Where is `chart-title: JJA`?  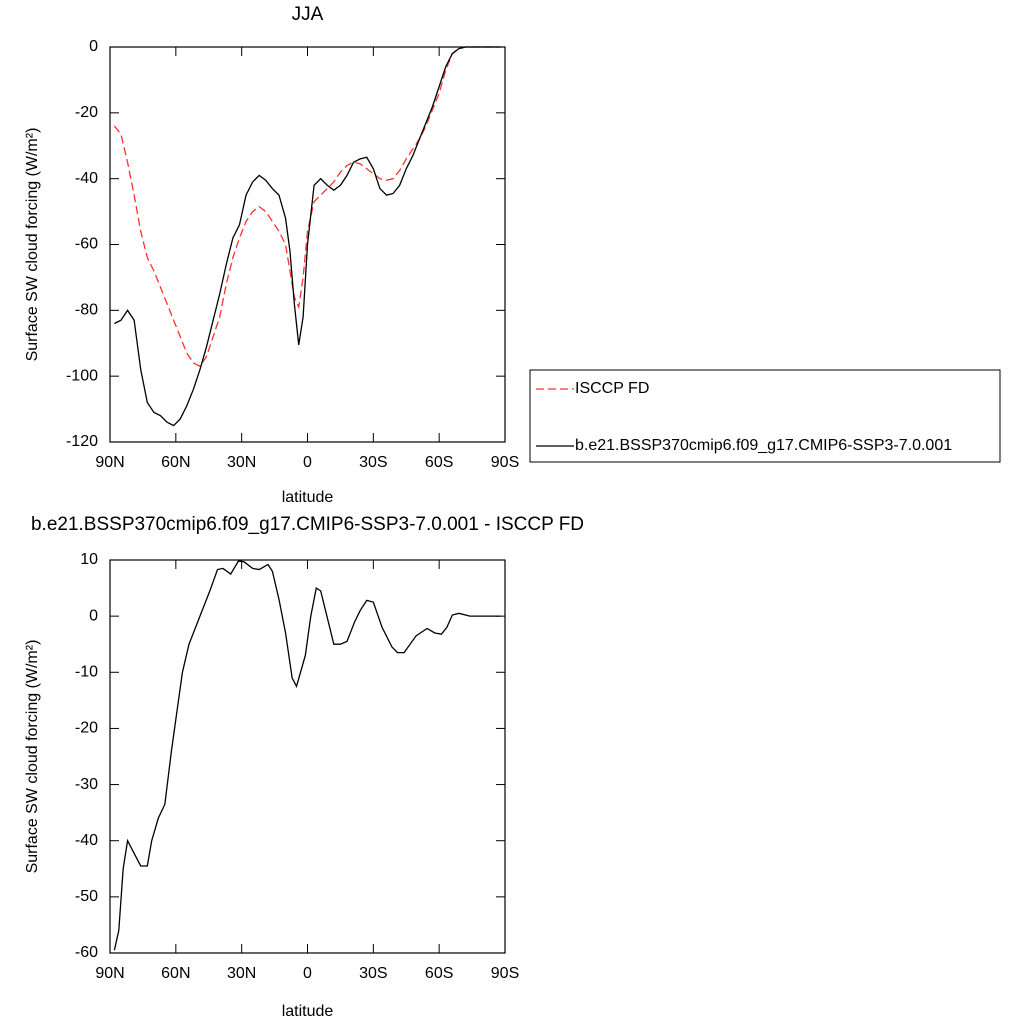
chart-title: JJA is located at coordinates (308, 14).